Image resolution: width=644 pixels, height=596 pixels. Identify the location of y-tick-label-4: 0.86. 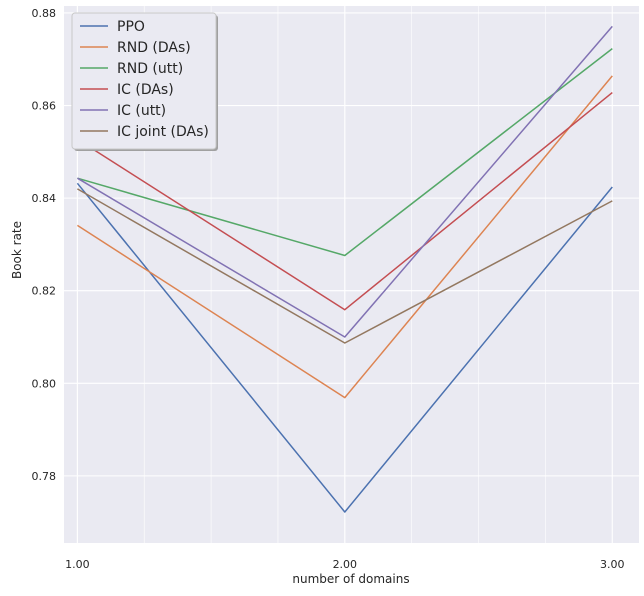
(44, 106).